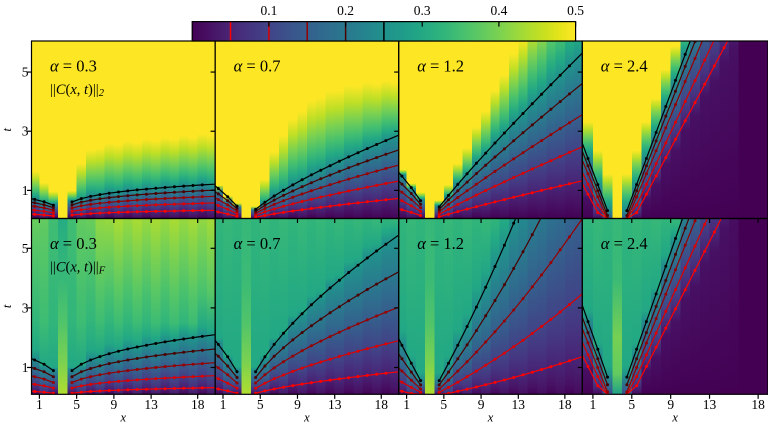 The image size is (768, 431). What do you see at coordinates (575, 10) in the screenshot?
I see `svg-text: 0.5` at bounding box center [575, 10].